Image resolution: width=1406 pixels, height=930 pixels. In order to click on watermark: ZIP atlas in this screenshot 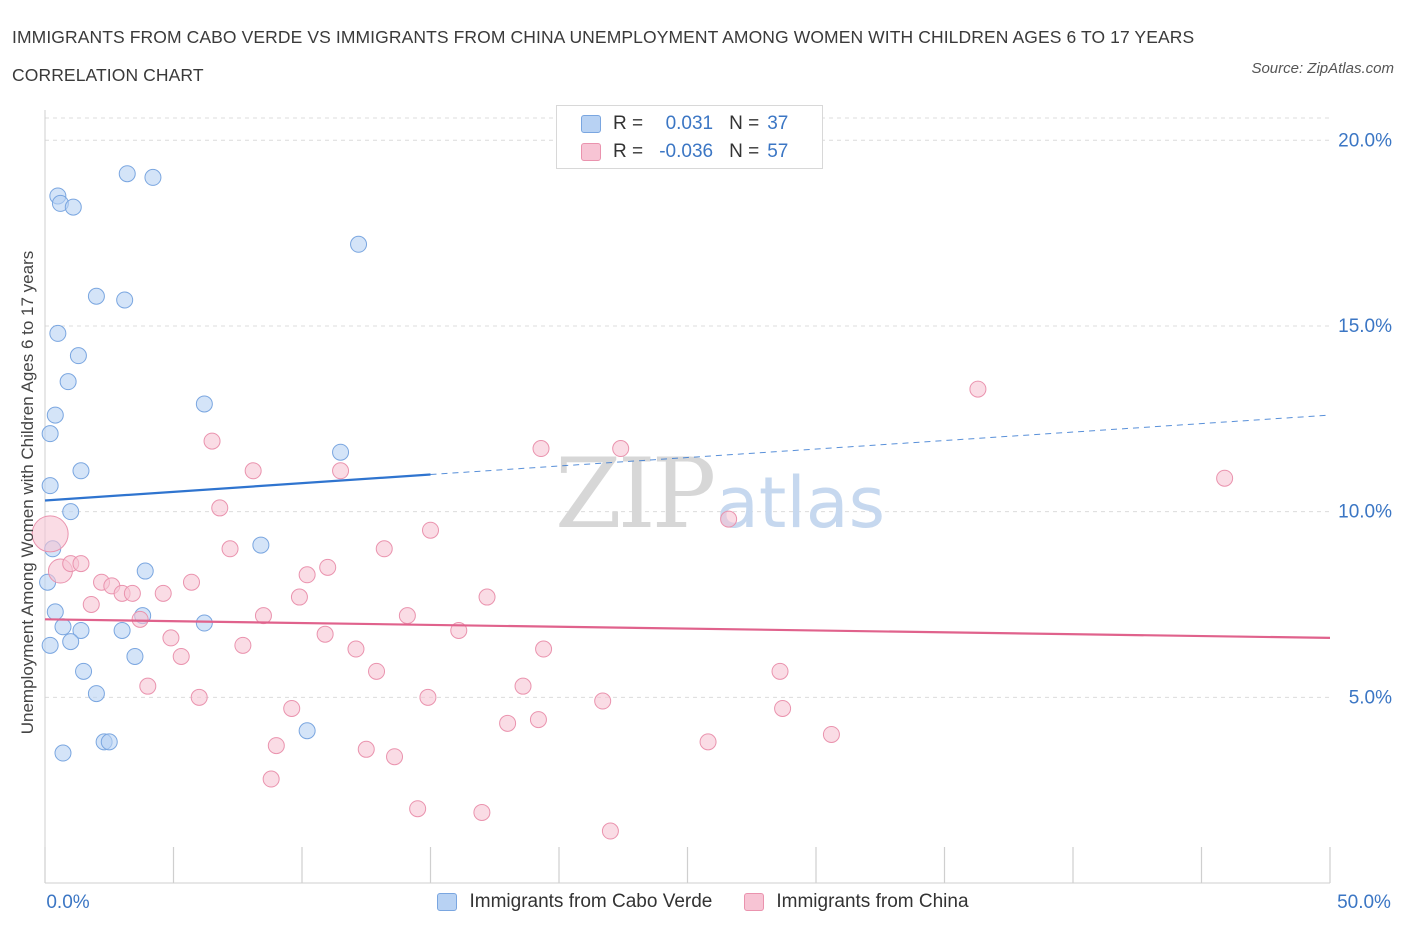, I will do `click(720, 494)`.